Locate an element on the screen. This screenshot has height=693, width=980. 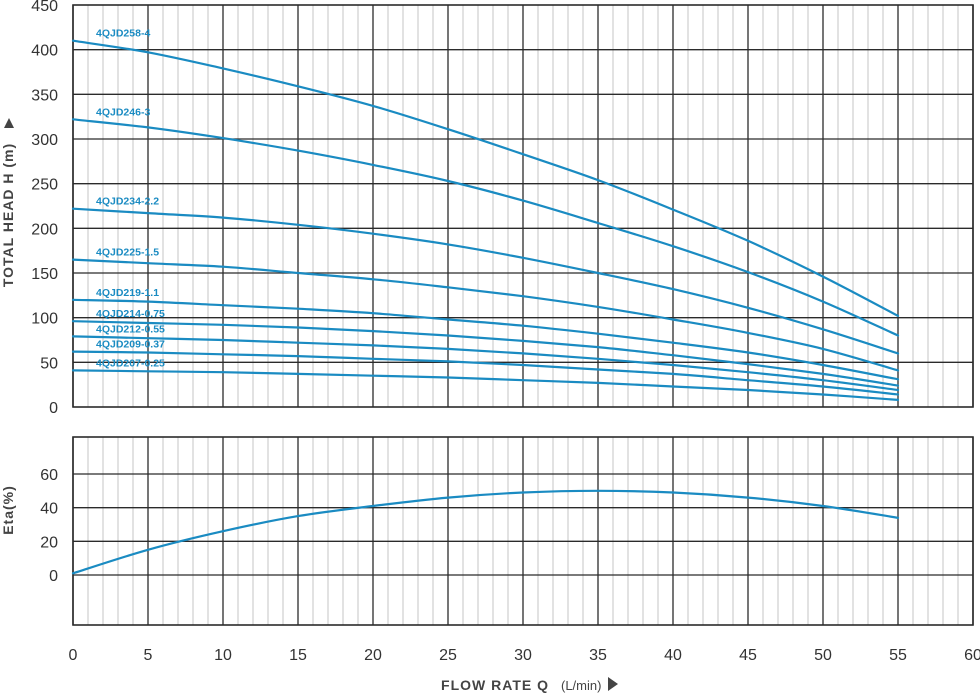
curve-label-4qjd214-0.75: 4QJD214-0.75 is located at coordinates (130, 314).